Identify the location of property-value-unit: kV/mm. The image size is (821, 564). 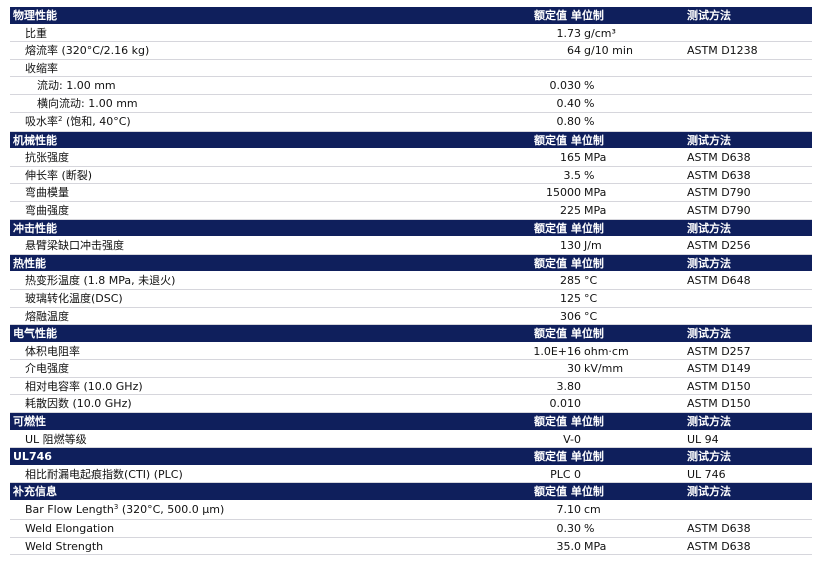
(604, 369).